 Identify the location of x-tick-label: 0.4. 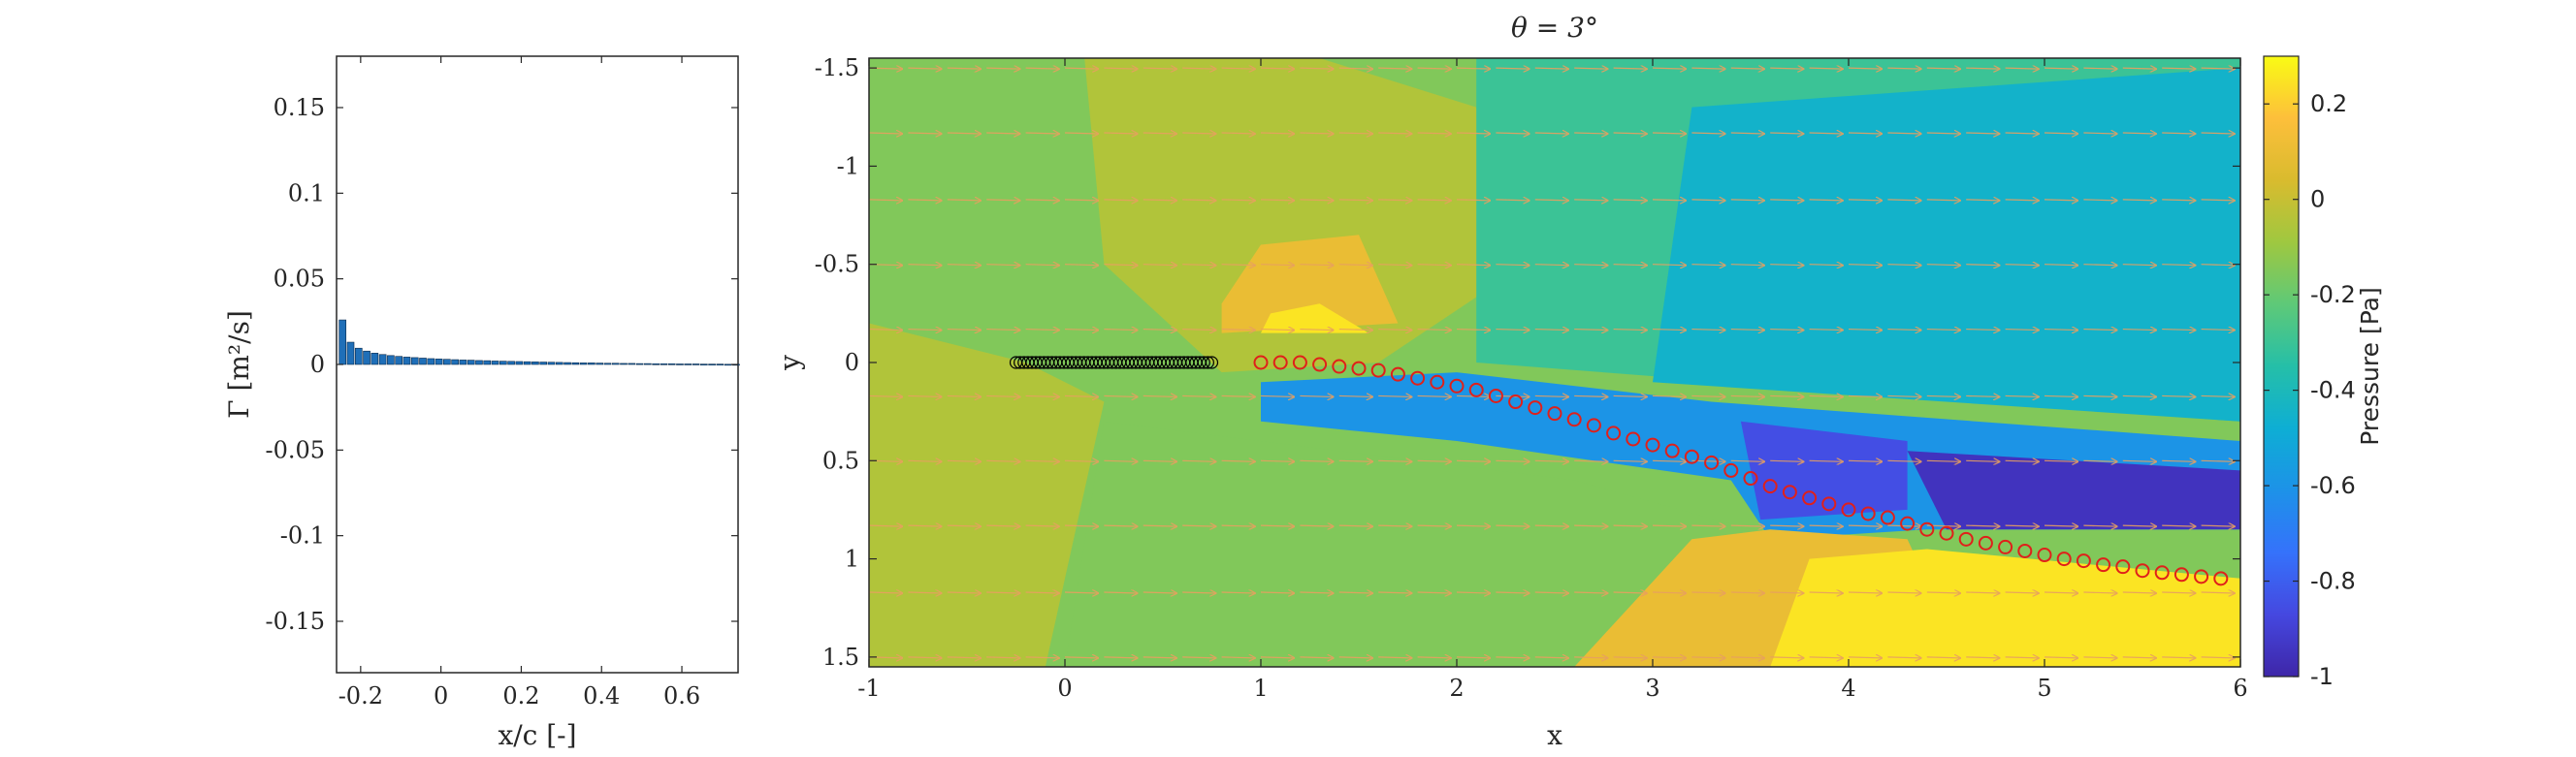
(601, 696).